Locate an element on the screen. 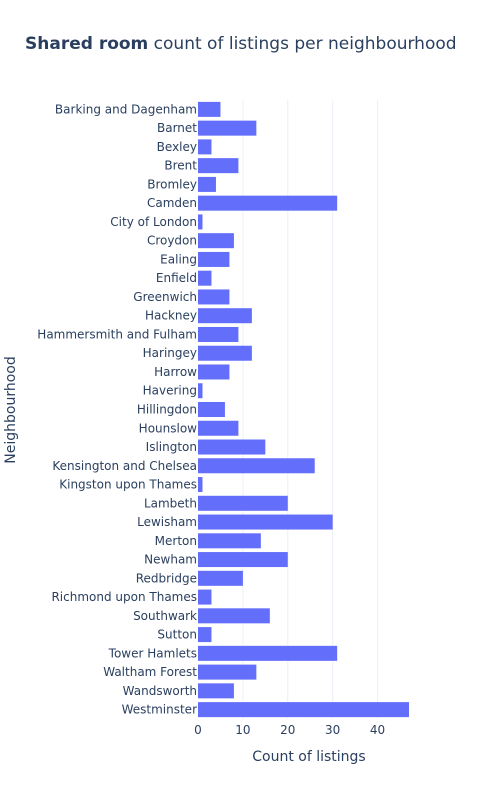  y-tick-label: Bromley is located at coordinates (172, 184).